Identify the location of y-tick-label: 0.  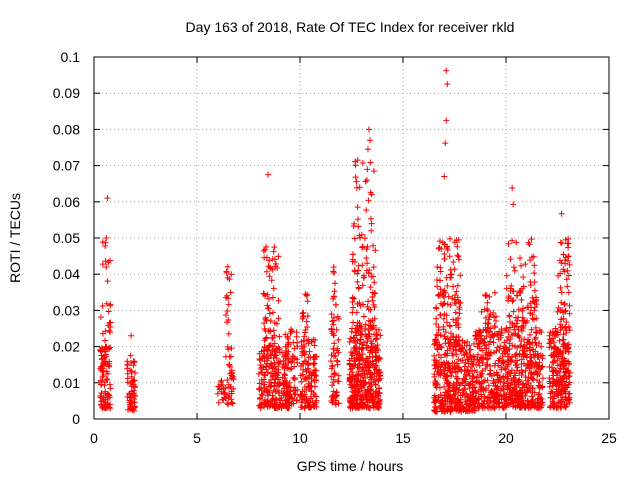
(76, 419).